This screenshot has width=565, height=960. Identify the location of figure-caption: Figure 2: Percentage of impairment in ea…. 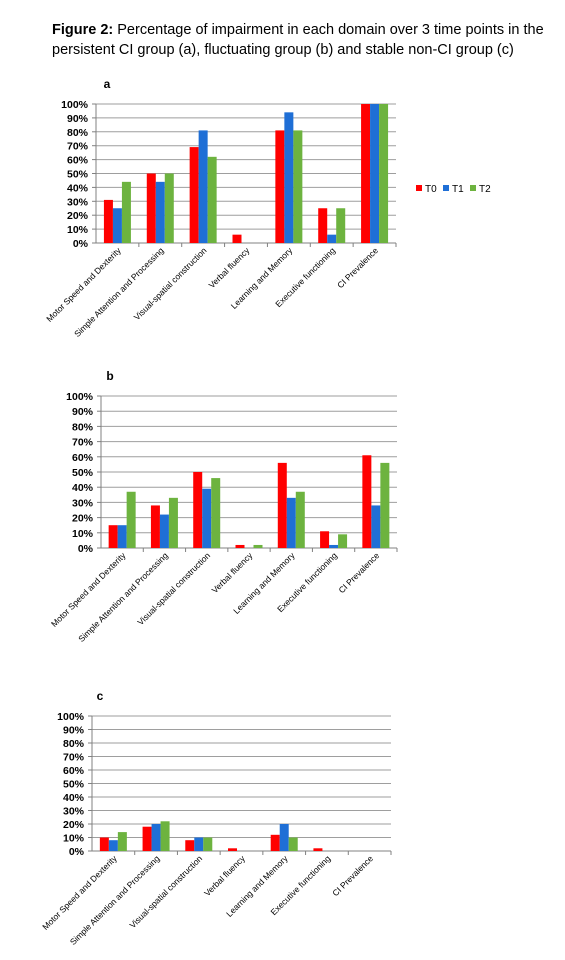
(304, 40).